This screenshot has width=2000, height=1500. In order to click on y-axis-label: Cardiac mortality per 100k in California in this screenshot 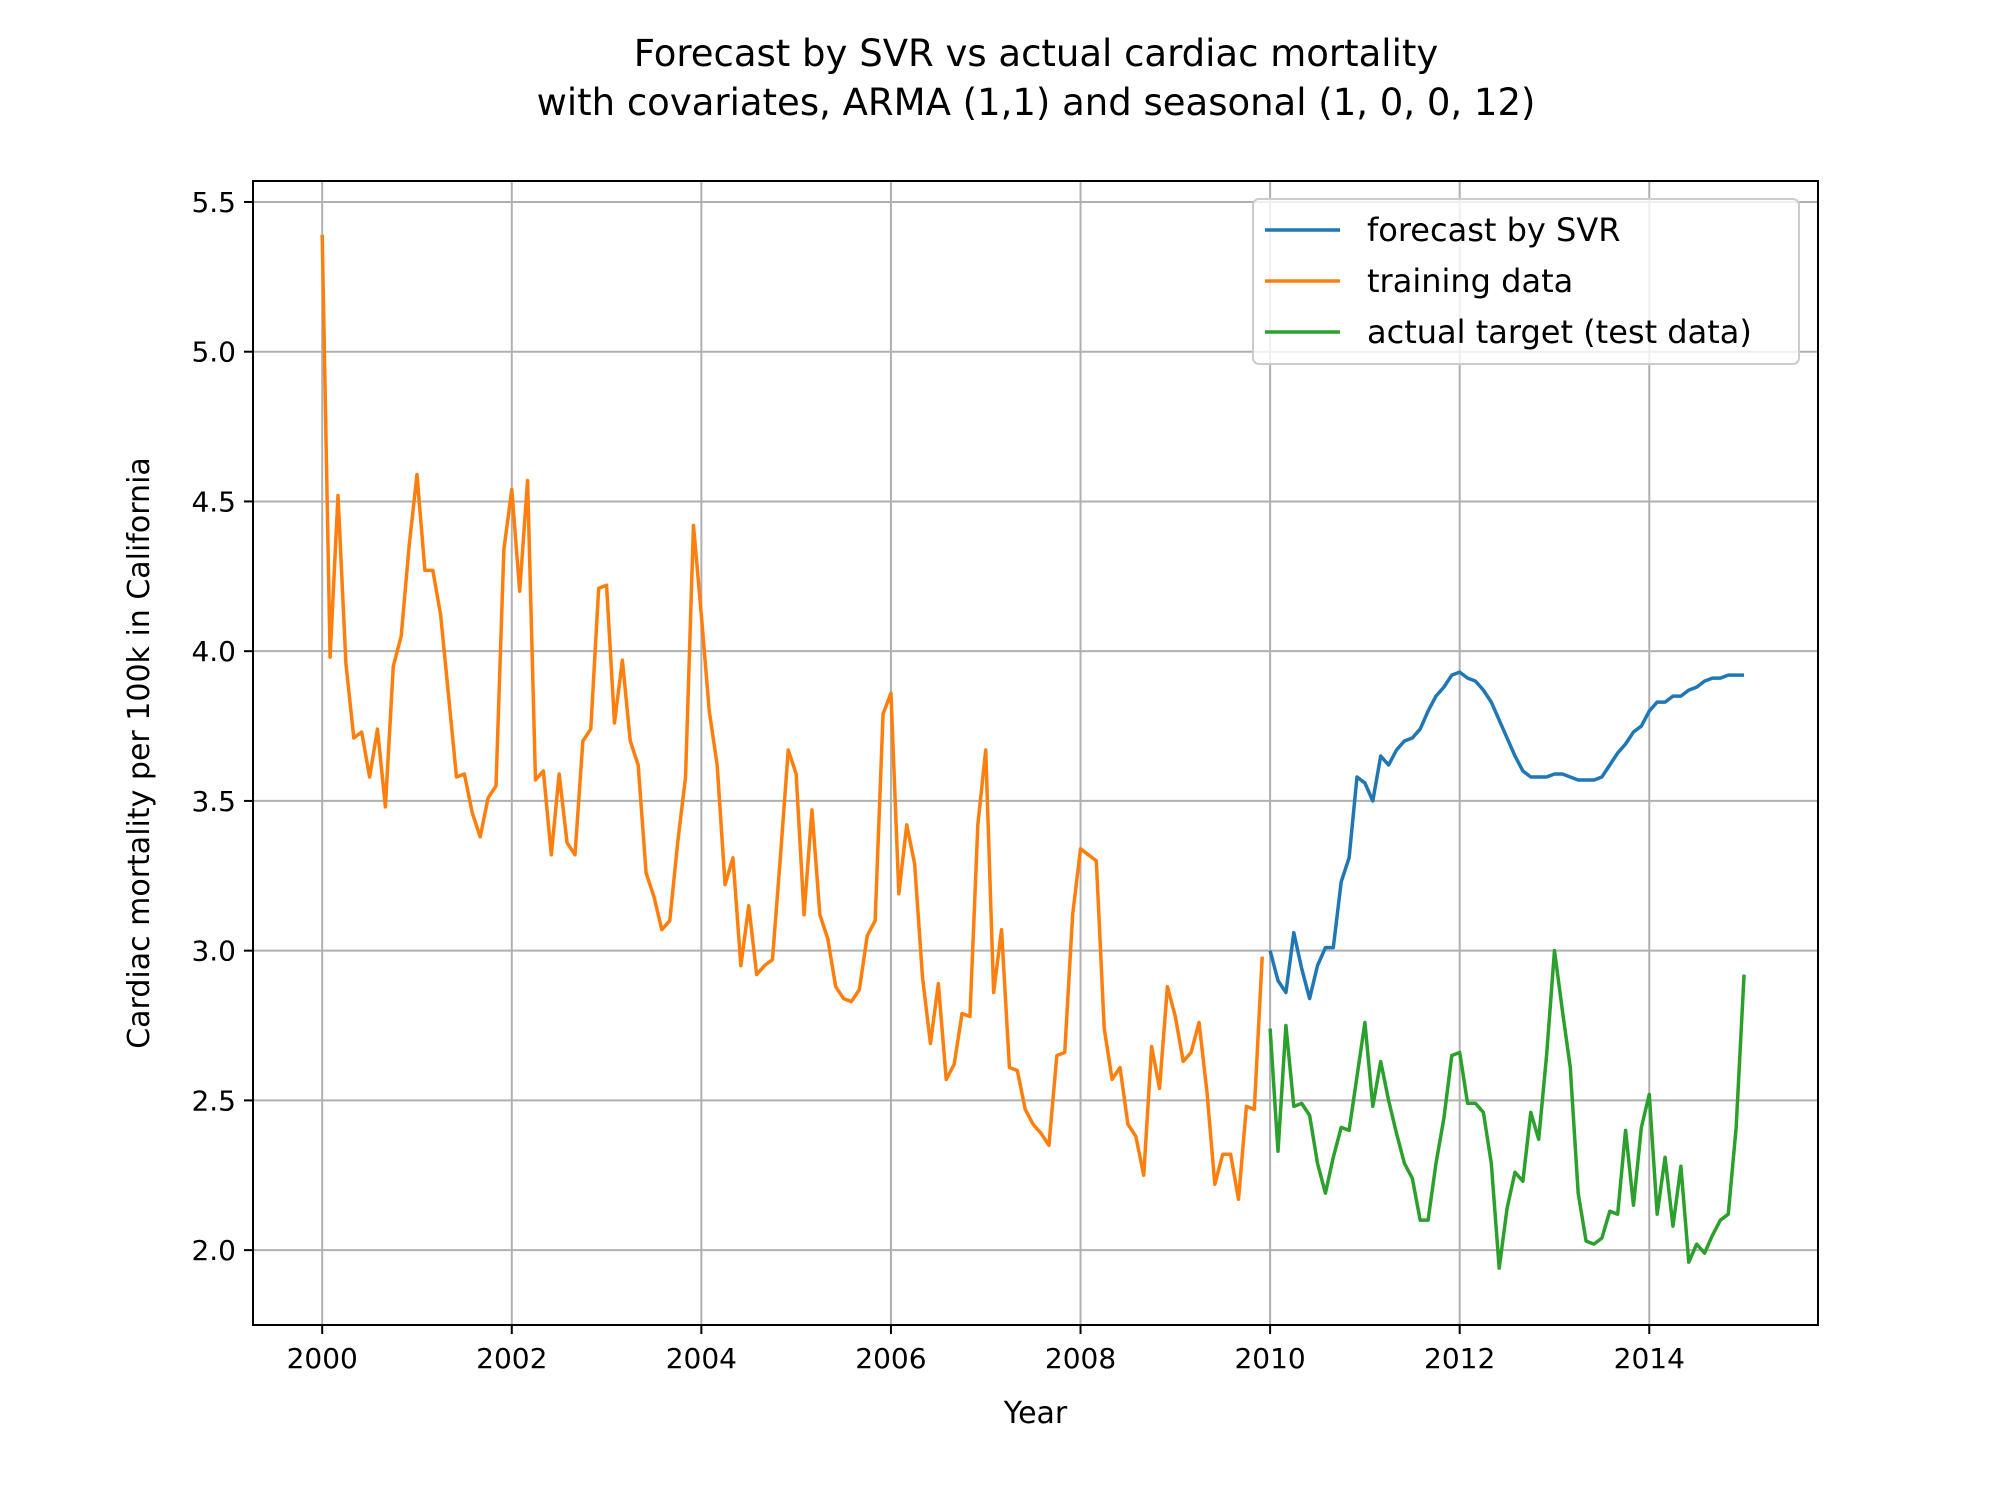, I will do `click(139, 753)`.